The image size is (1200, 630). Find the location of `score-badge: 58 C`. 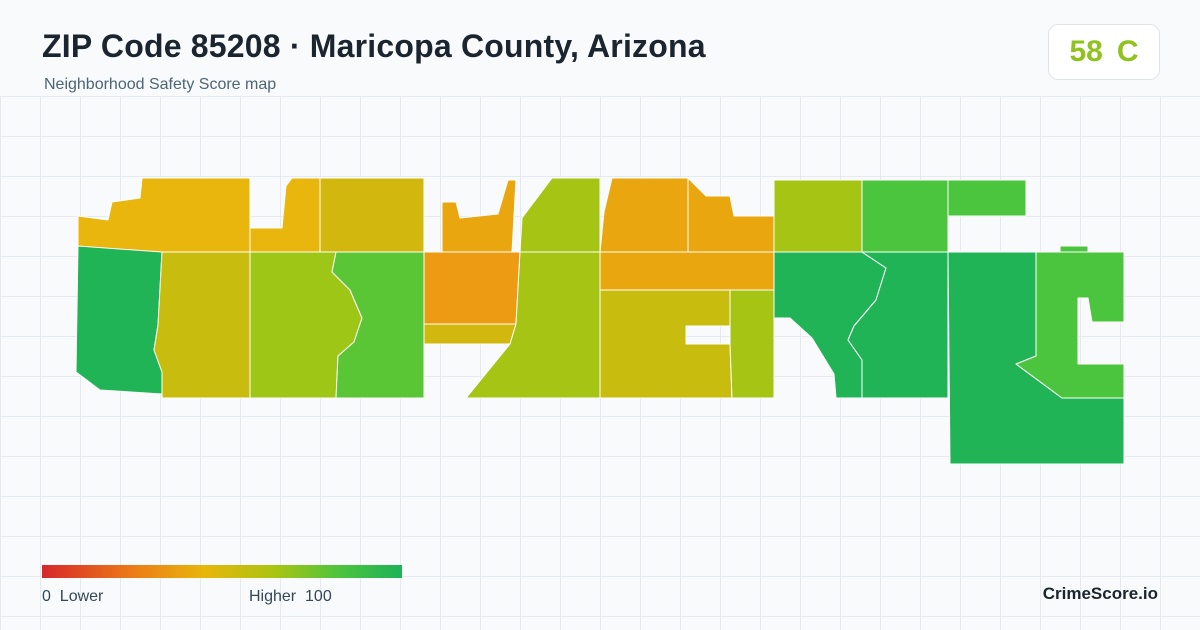

score-badge: 58 C is located at coordinates (1104, 52).